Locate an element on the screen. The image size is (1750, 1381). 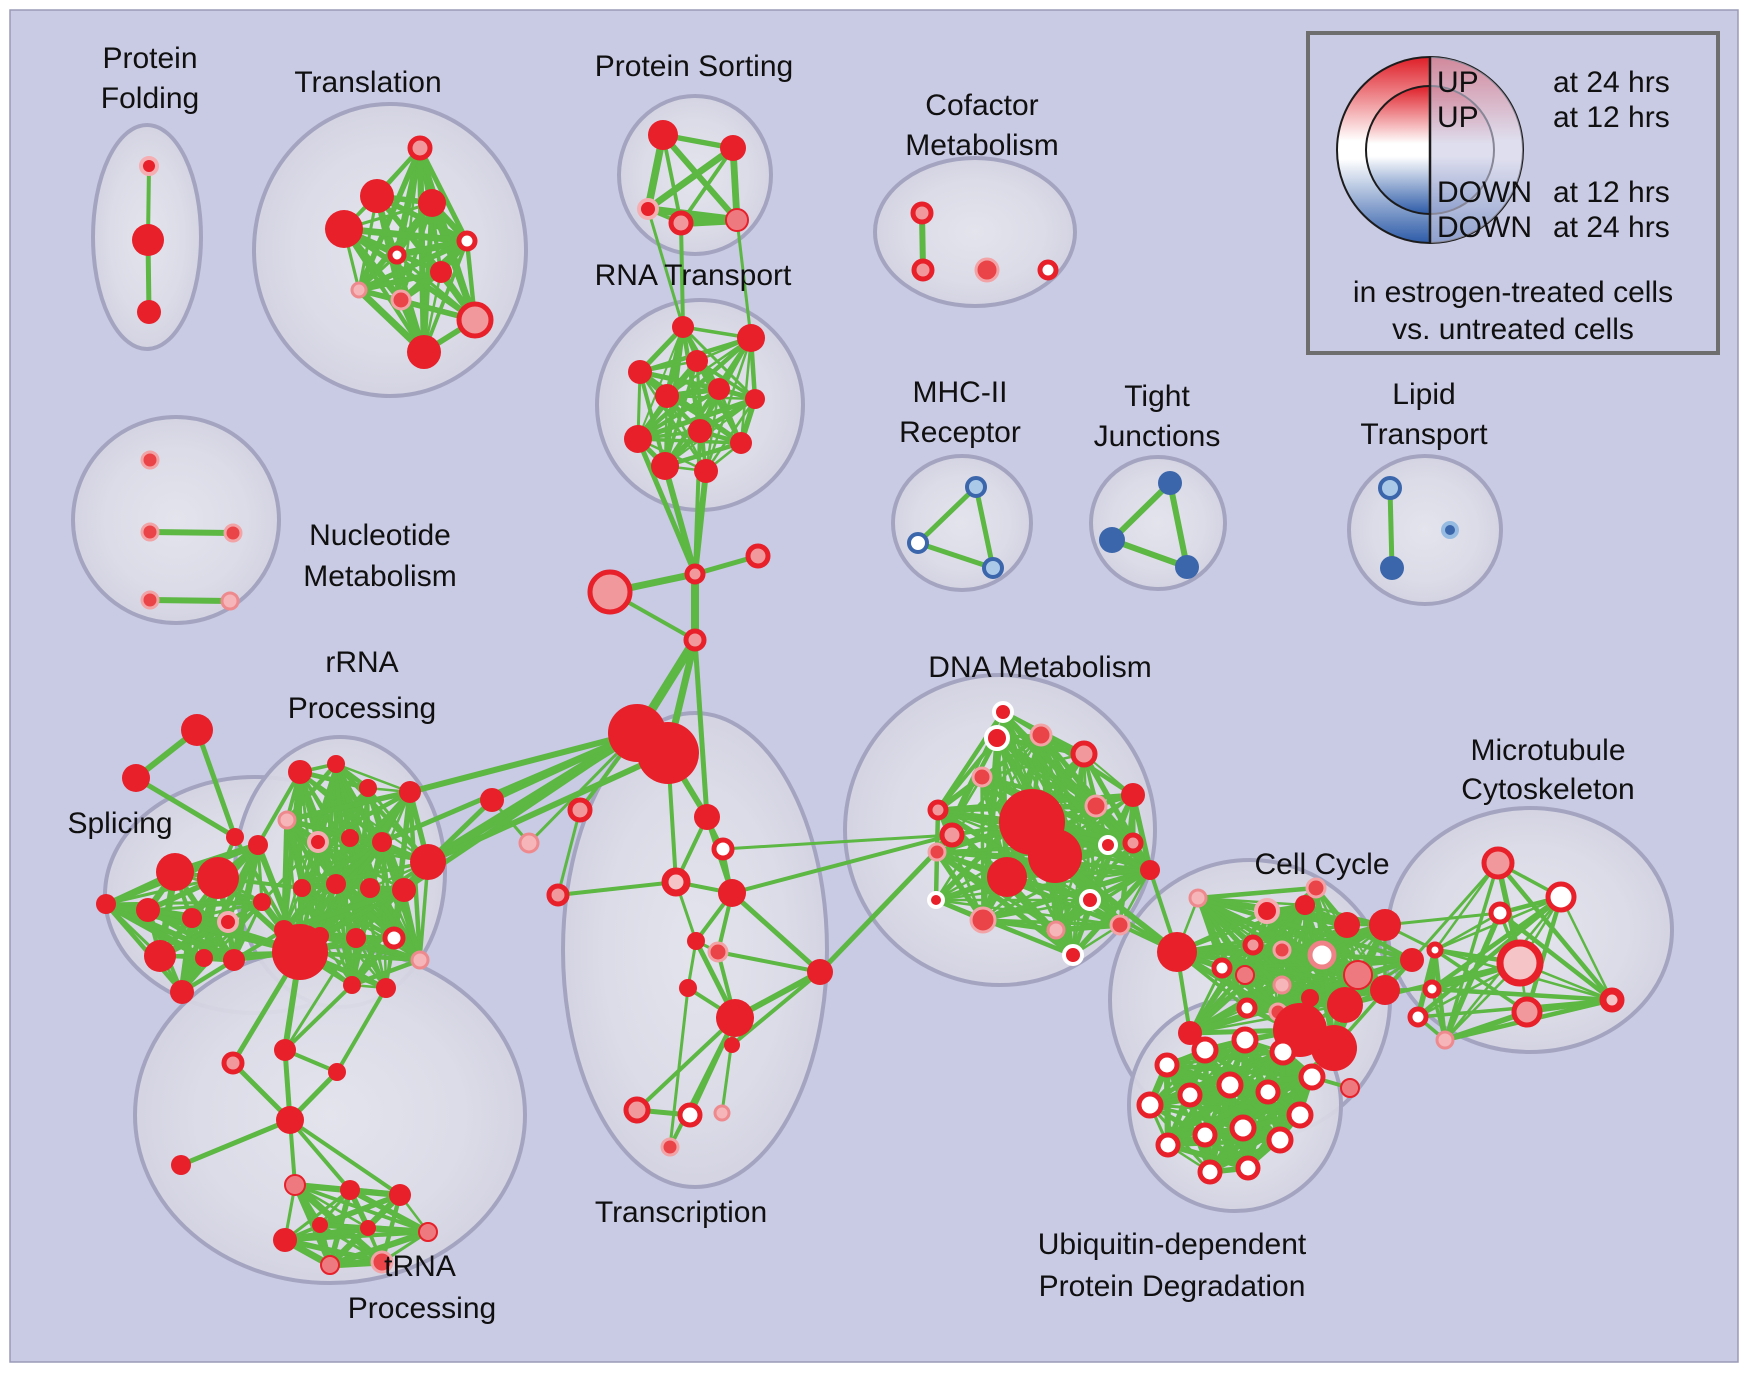
cluster-bubble-nucleotide-metabolism is located at coordinates (176, 520).